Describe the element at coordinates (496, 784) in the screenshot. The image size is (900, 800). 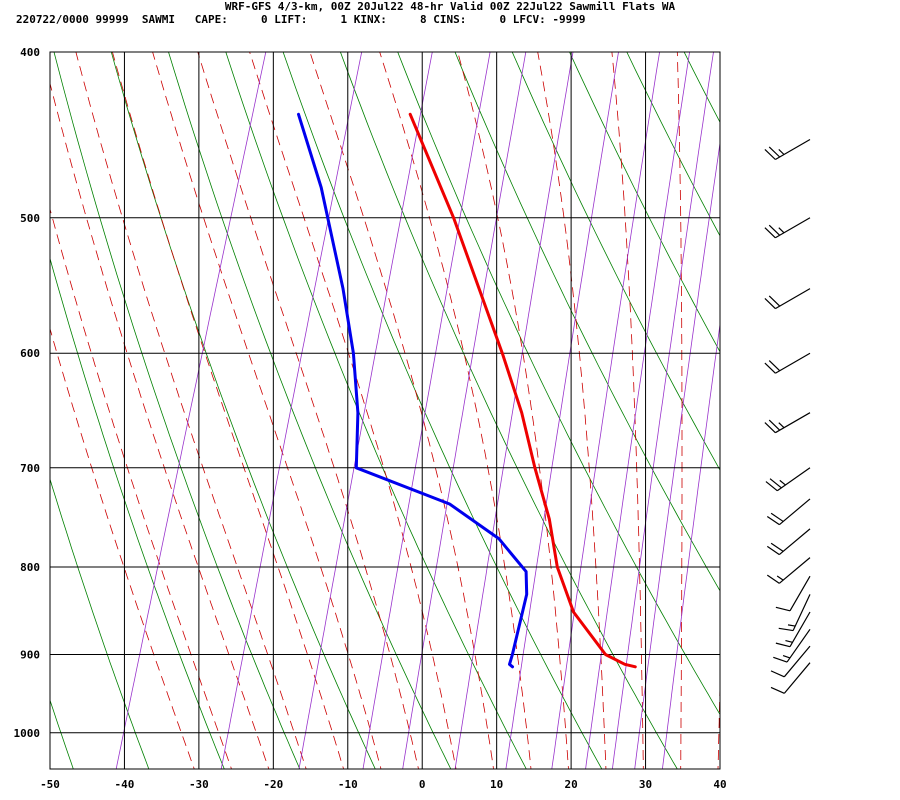
I see `x-tick-label: 10` at that location.